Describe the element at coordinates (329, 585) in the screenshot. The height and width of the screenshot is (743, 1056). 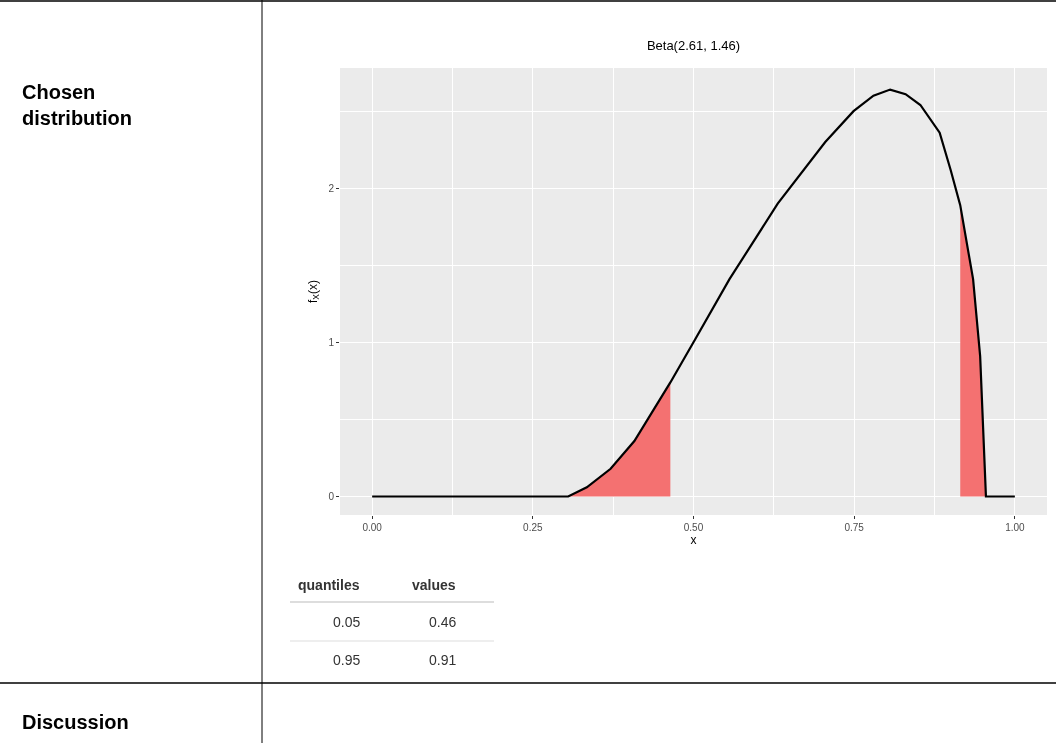
I see `text: quantiles` at that location.